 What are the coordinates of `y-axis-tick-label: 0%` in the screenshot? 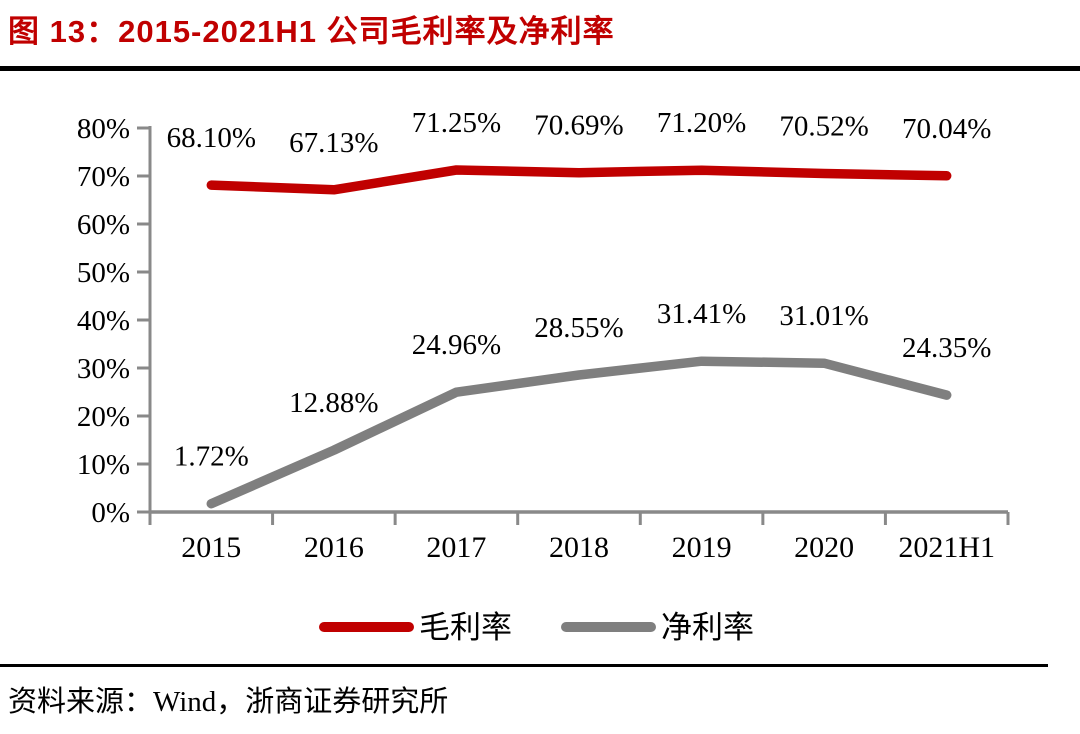 It's located at (110, 513).